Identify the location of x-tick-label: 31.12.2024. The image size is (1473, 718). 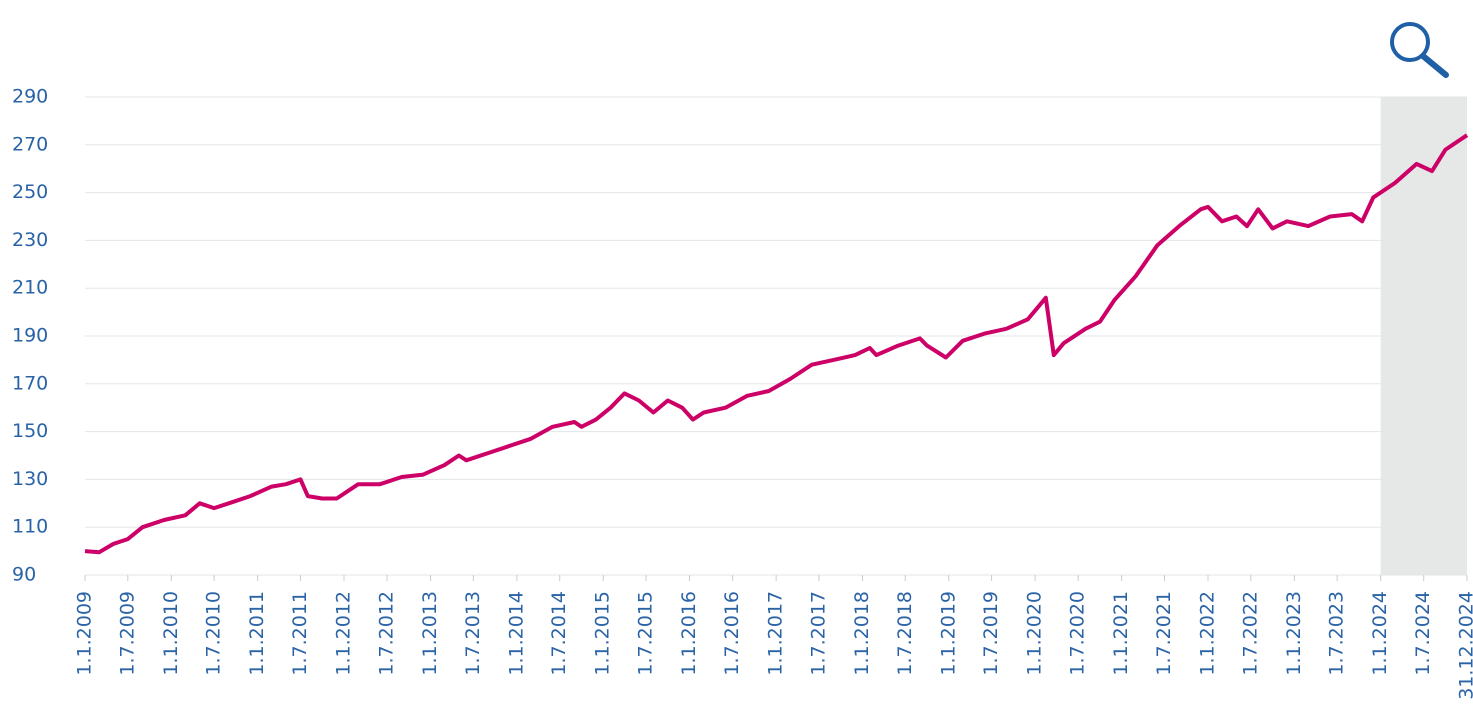
(1464, 645).